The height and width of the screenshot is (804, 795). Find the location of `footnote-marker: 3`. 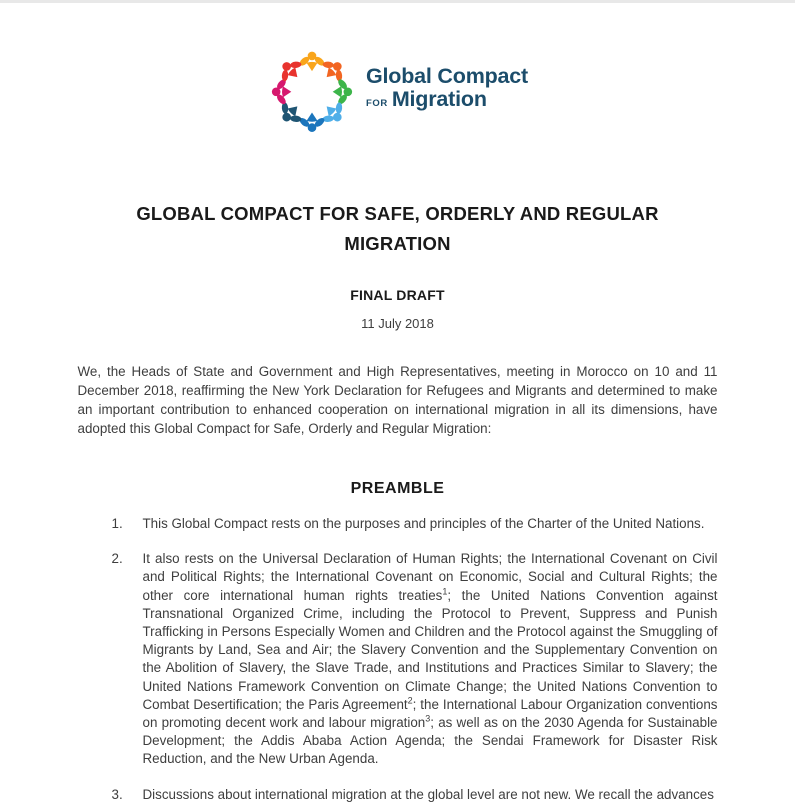

footnote-marker: 3 is located at coordinates (428, 718).